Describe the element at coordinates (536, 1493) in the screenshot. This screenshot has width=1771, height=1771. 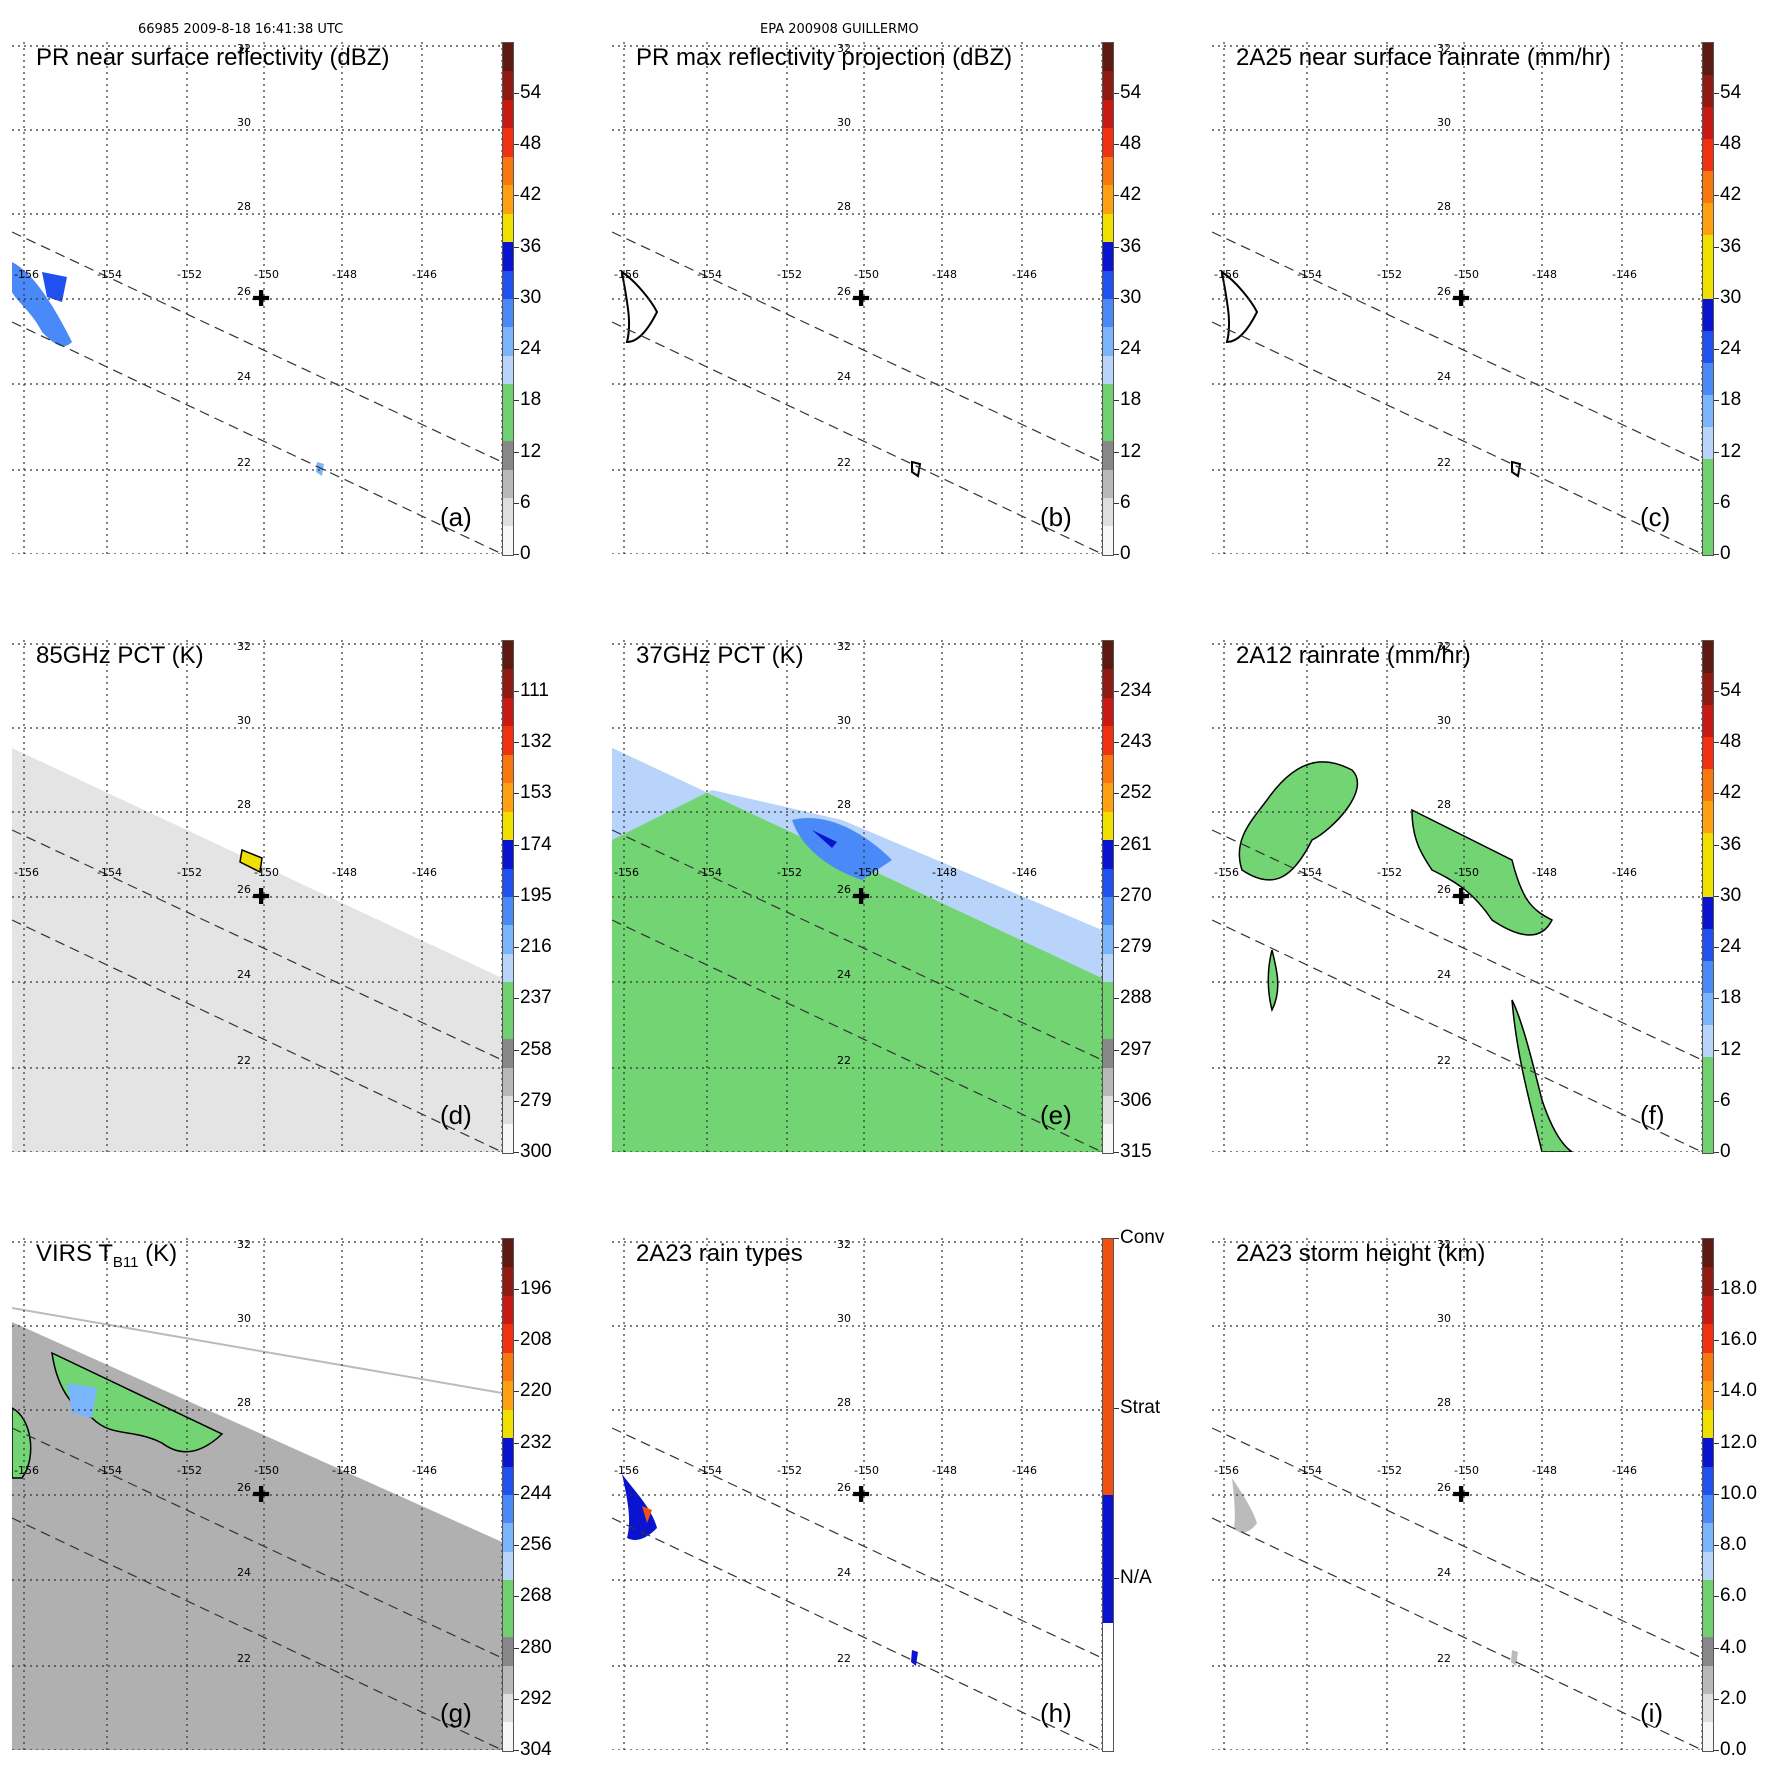
I see `colorbar-tick-label: 244` at that location.